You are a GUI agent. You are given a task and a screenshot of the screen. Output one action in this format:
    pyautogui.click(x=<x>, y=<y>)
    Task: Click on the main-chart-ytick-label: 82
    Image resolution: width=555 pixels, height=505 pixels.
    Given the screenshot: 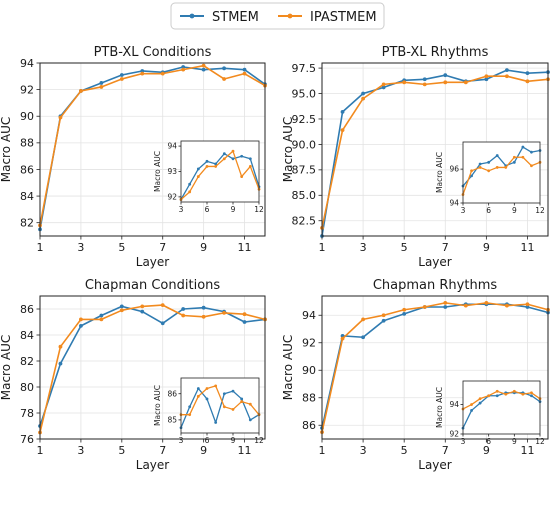 What is the action you would take?
    pyautogui.click(x=27, y=223)
    